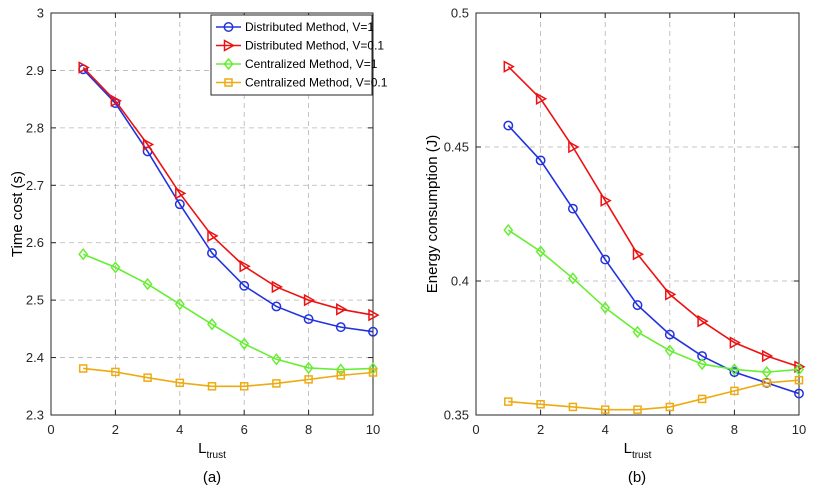  What do you see at coordinates (35, 357) in the screenshot?
I see `y-tick-label: 2.4` at bounding box center [35, 357].